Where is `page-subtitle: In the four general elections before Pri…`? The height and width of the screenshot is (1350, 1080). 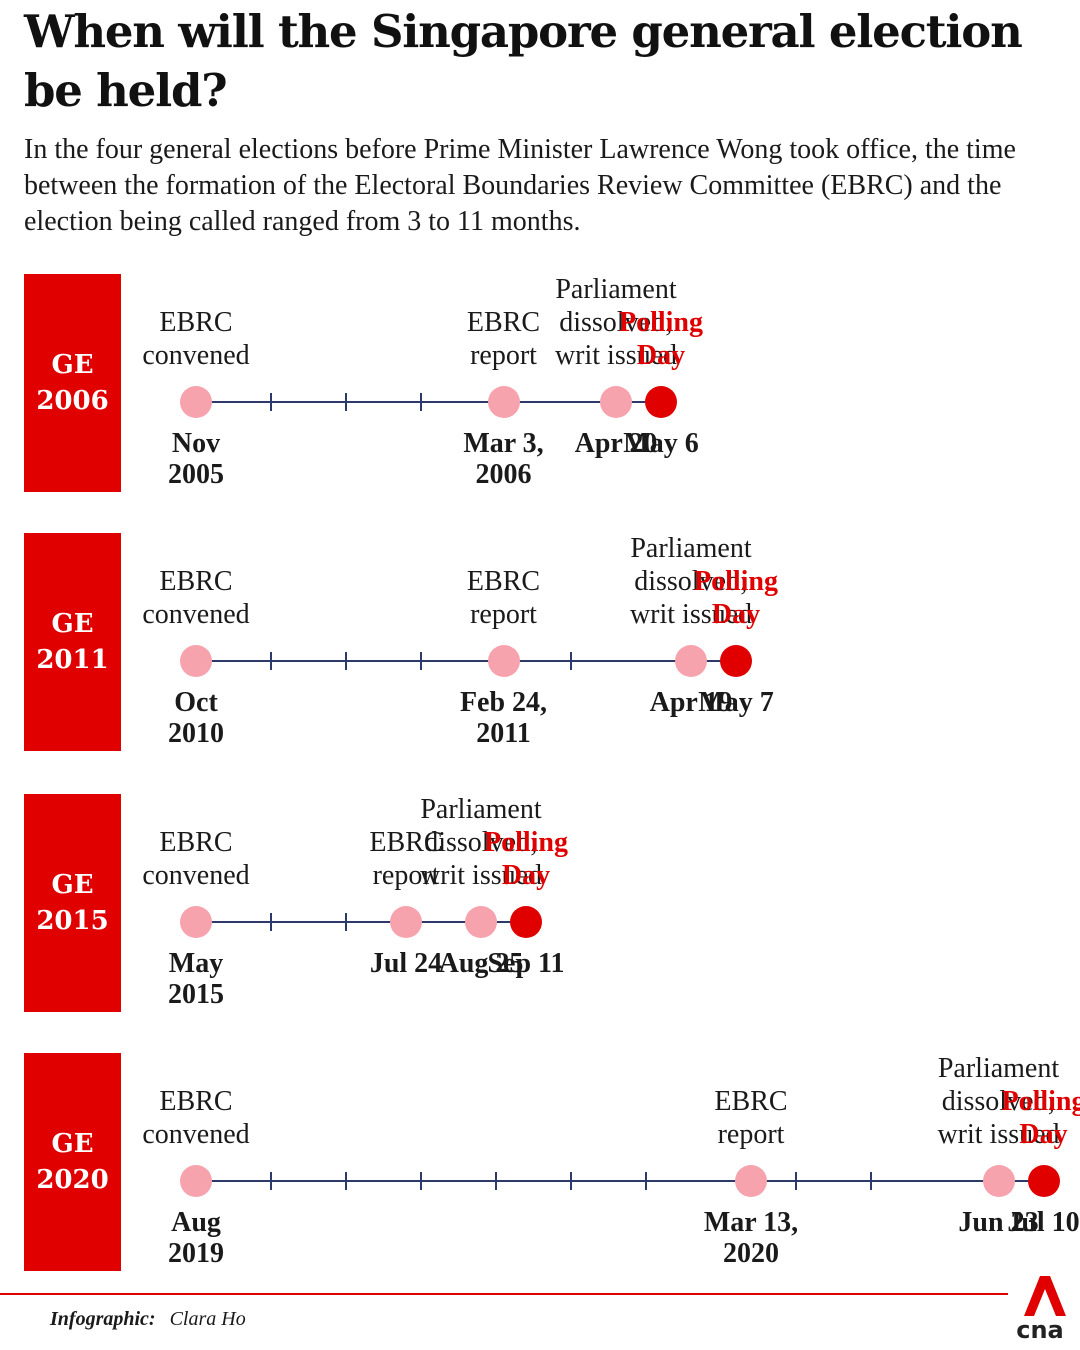
page-subtitle: In the four general elections before Pri… is located at coordinates (520, 185).